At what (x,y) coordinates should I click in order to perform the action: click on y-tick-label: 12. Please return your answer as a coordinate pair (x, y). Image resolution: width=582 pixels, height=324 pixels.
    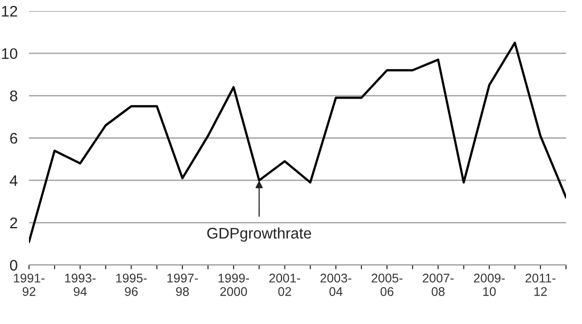
    Looking at the image, I should click on (10, 11).